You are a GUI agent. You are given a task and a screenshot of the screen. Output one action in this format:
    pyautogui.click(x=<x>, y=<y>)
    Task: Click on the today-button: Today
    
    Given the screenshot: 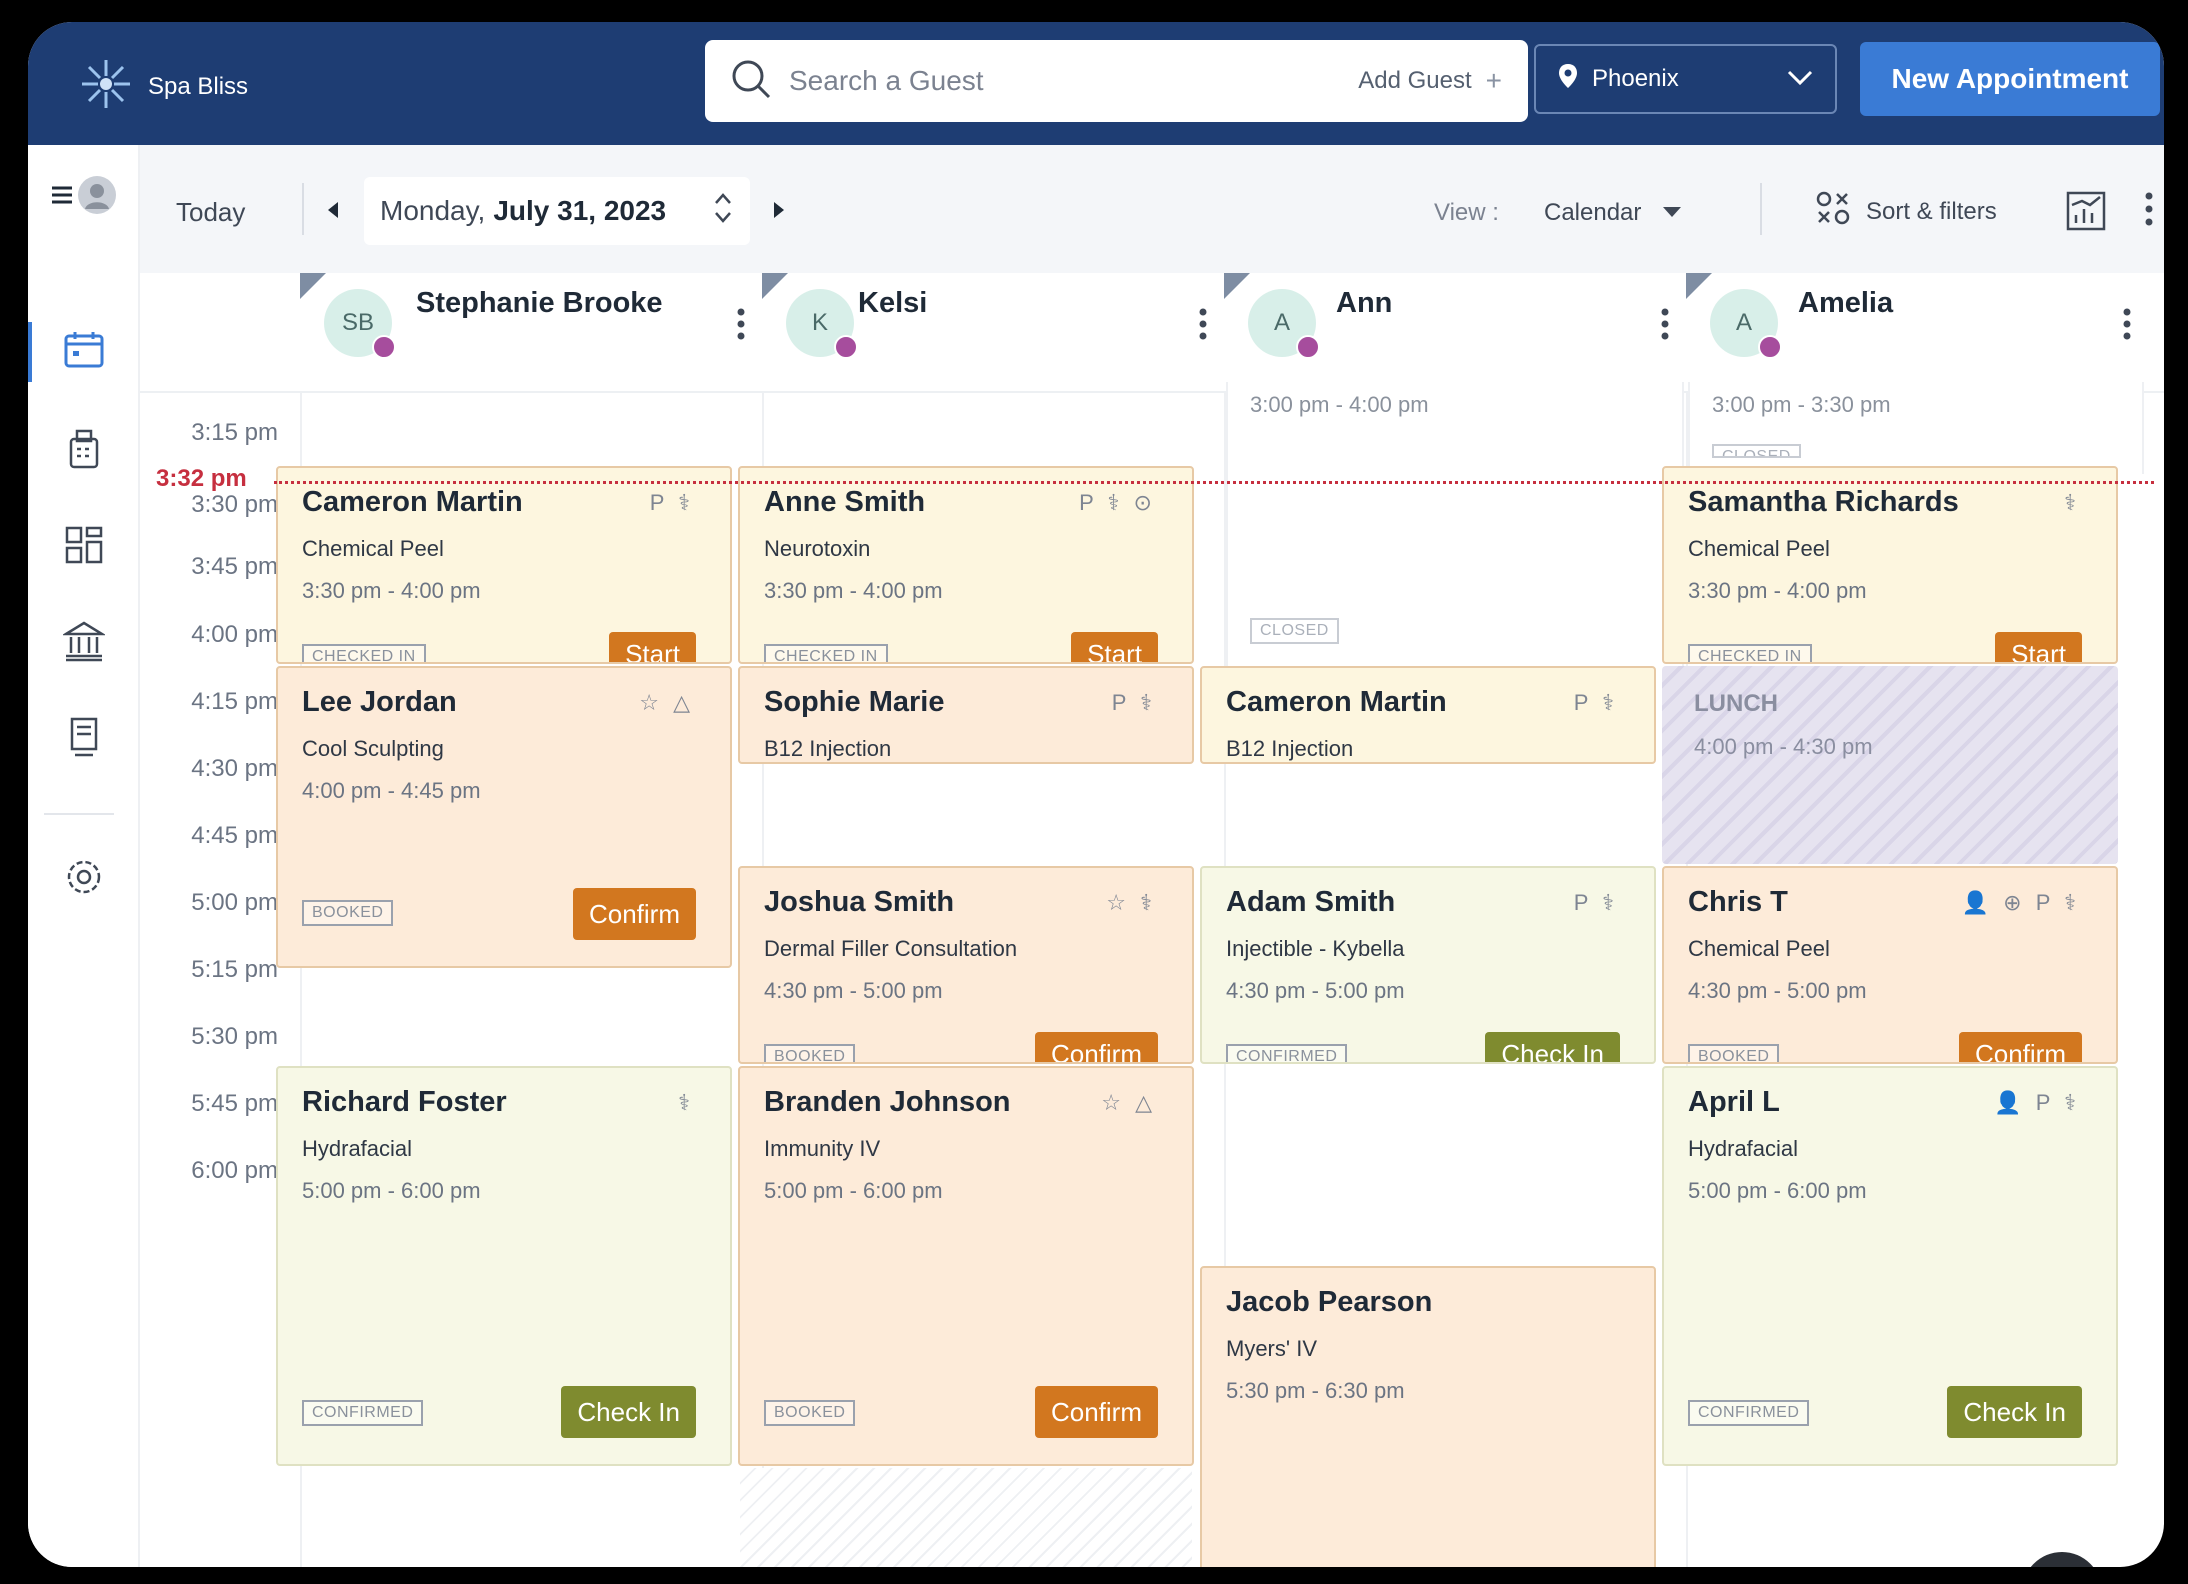 What is the action you would take?
    pyautogui.click(x=211, y=212)
    